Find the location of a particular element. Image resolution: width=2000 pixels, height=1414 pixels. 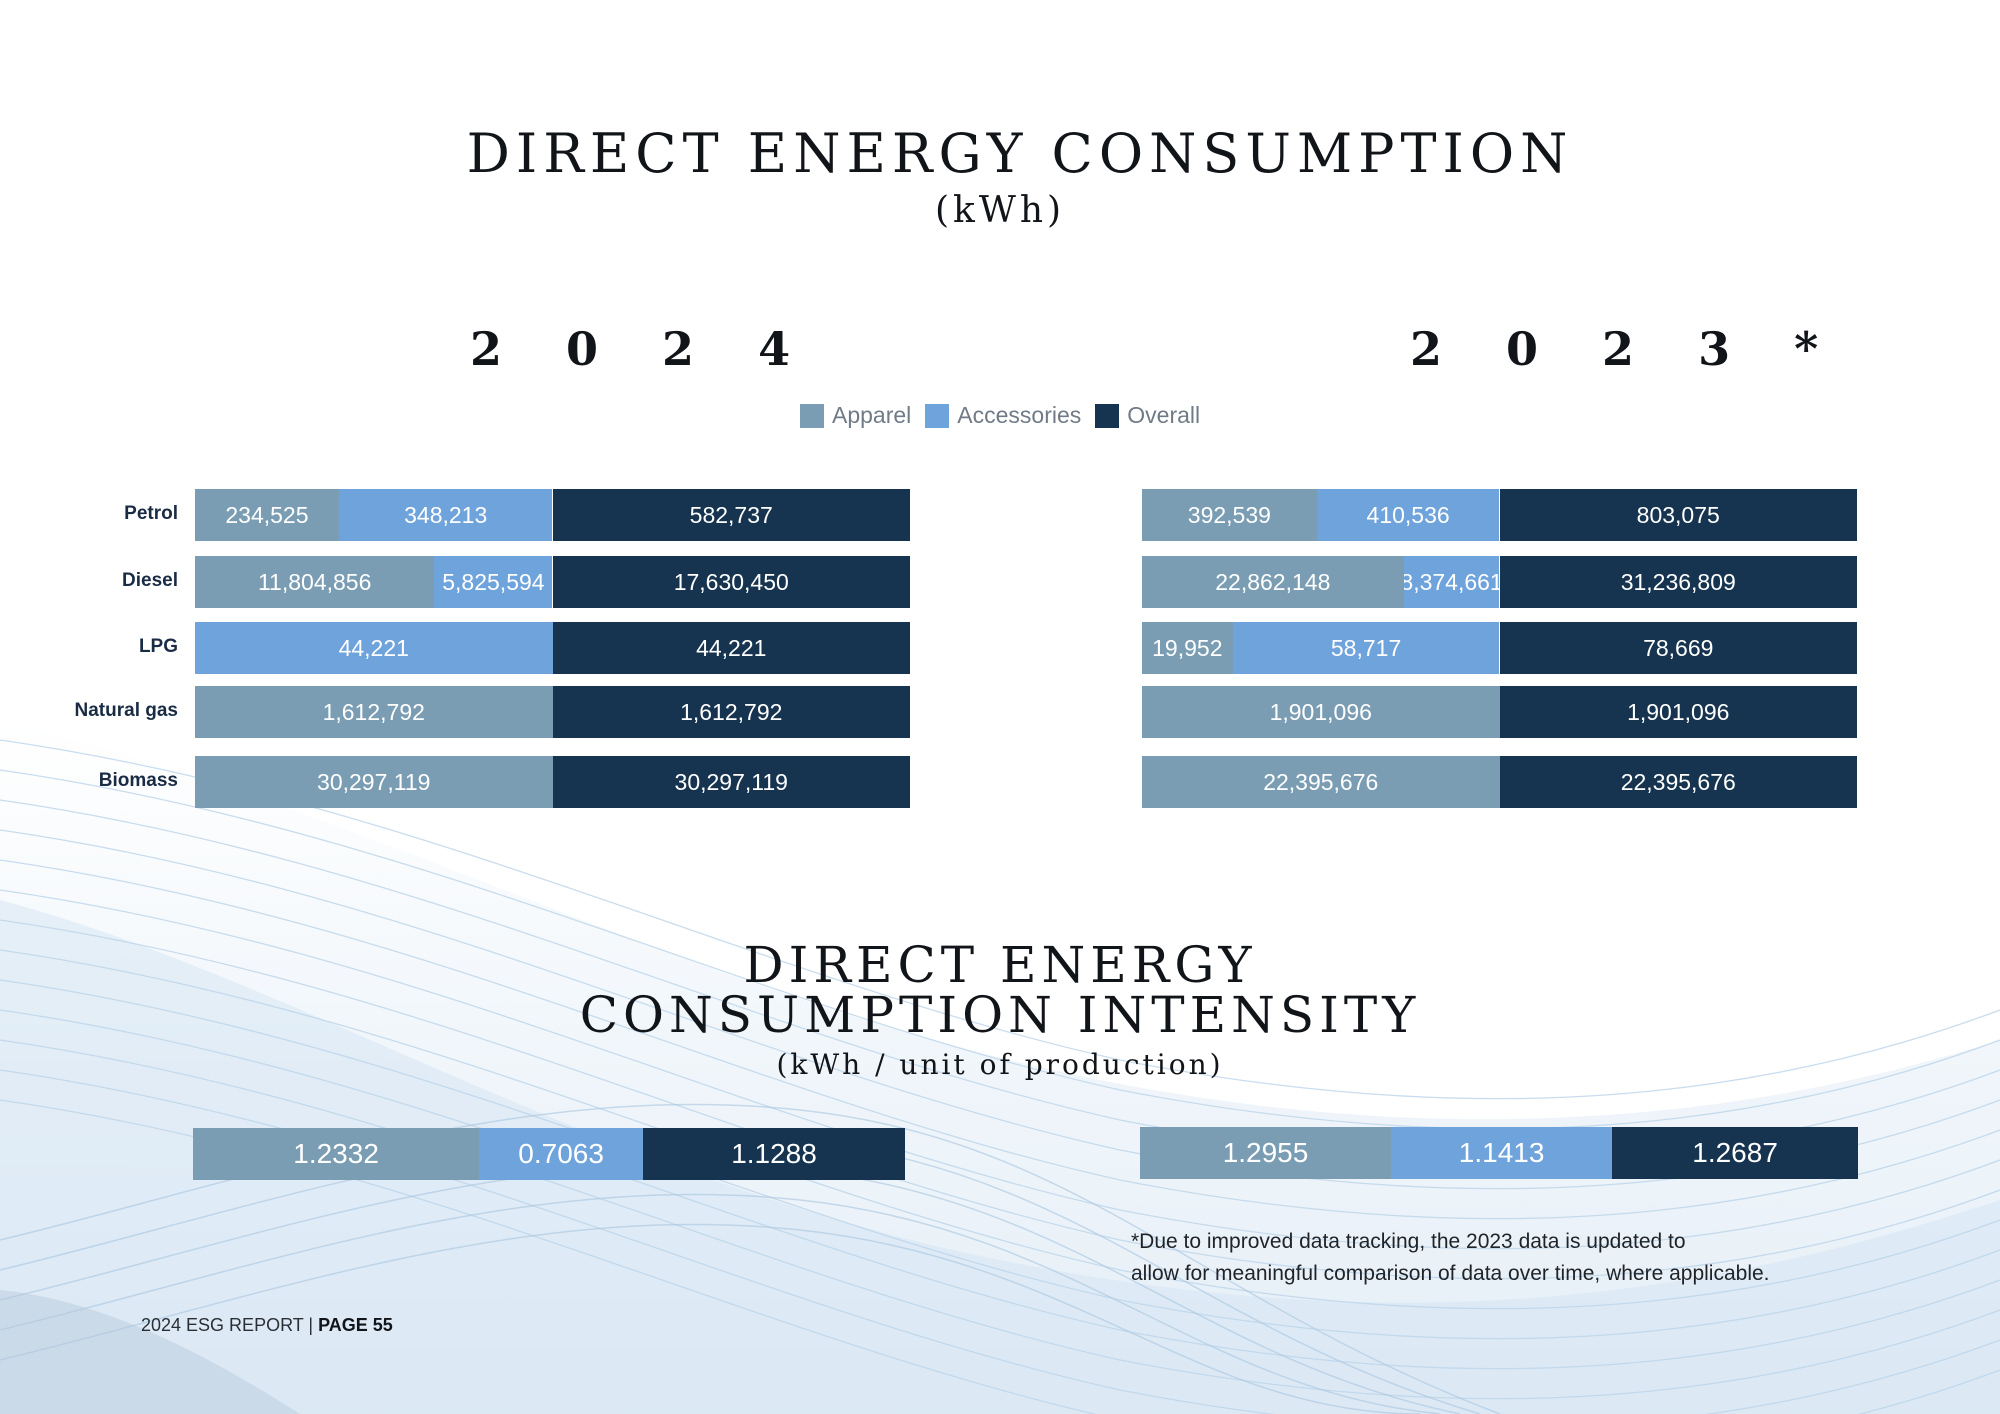

bar-2023-lpg-accessories: 58,717 is located at coordinates (1366, 648).